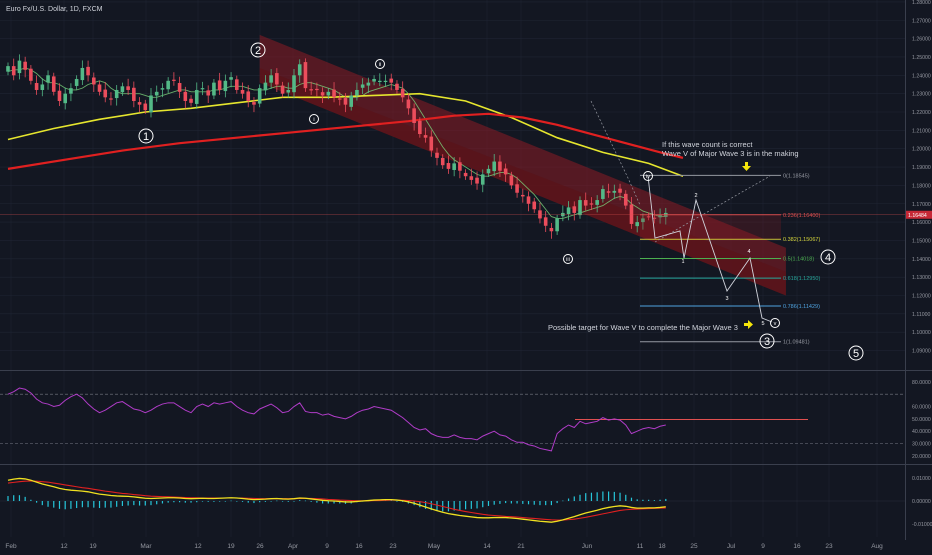 This screenshot has width=932, height=555. What do you see at coordinates (293, 546) in the screenshot?
I see `x-tick-label: Apr` at bounding box center [293, 546].